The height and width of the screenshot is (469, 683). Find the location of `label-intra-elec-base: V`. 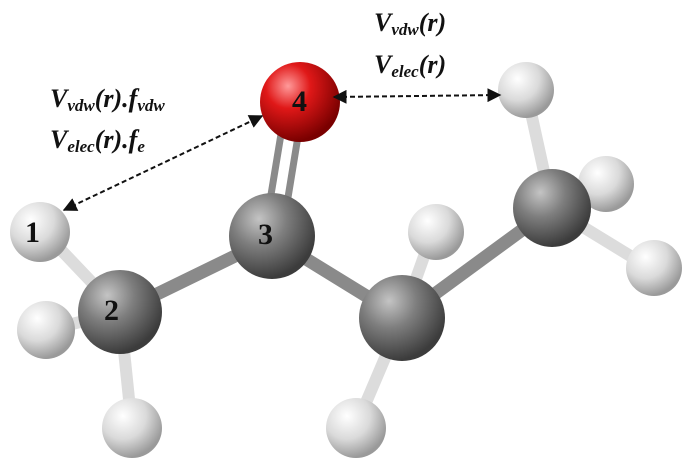

label-intra-elec-base: V is located at coordinates (59, 139).